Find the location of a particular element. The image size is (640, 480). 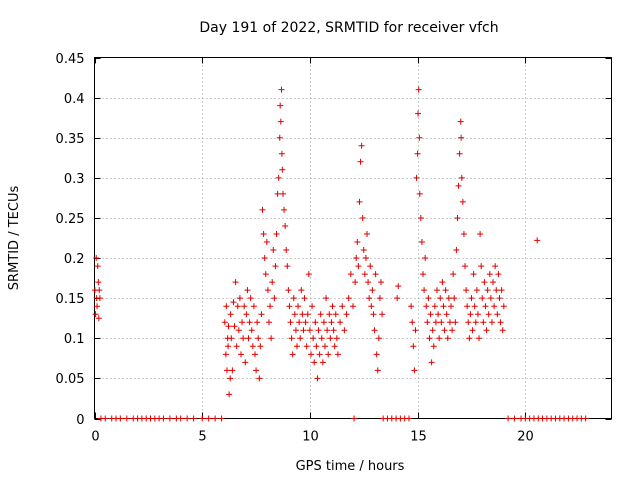

x-tick-label: 0 is located at coordinates (95, 437).